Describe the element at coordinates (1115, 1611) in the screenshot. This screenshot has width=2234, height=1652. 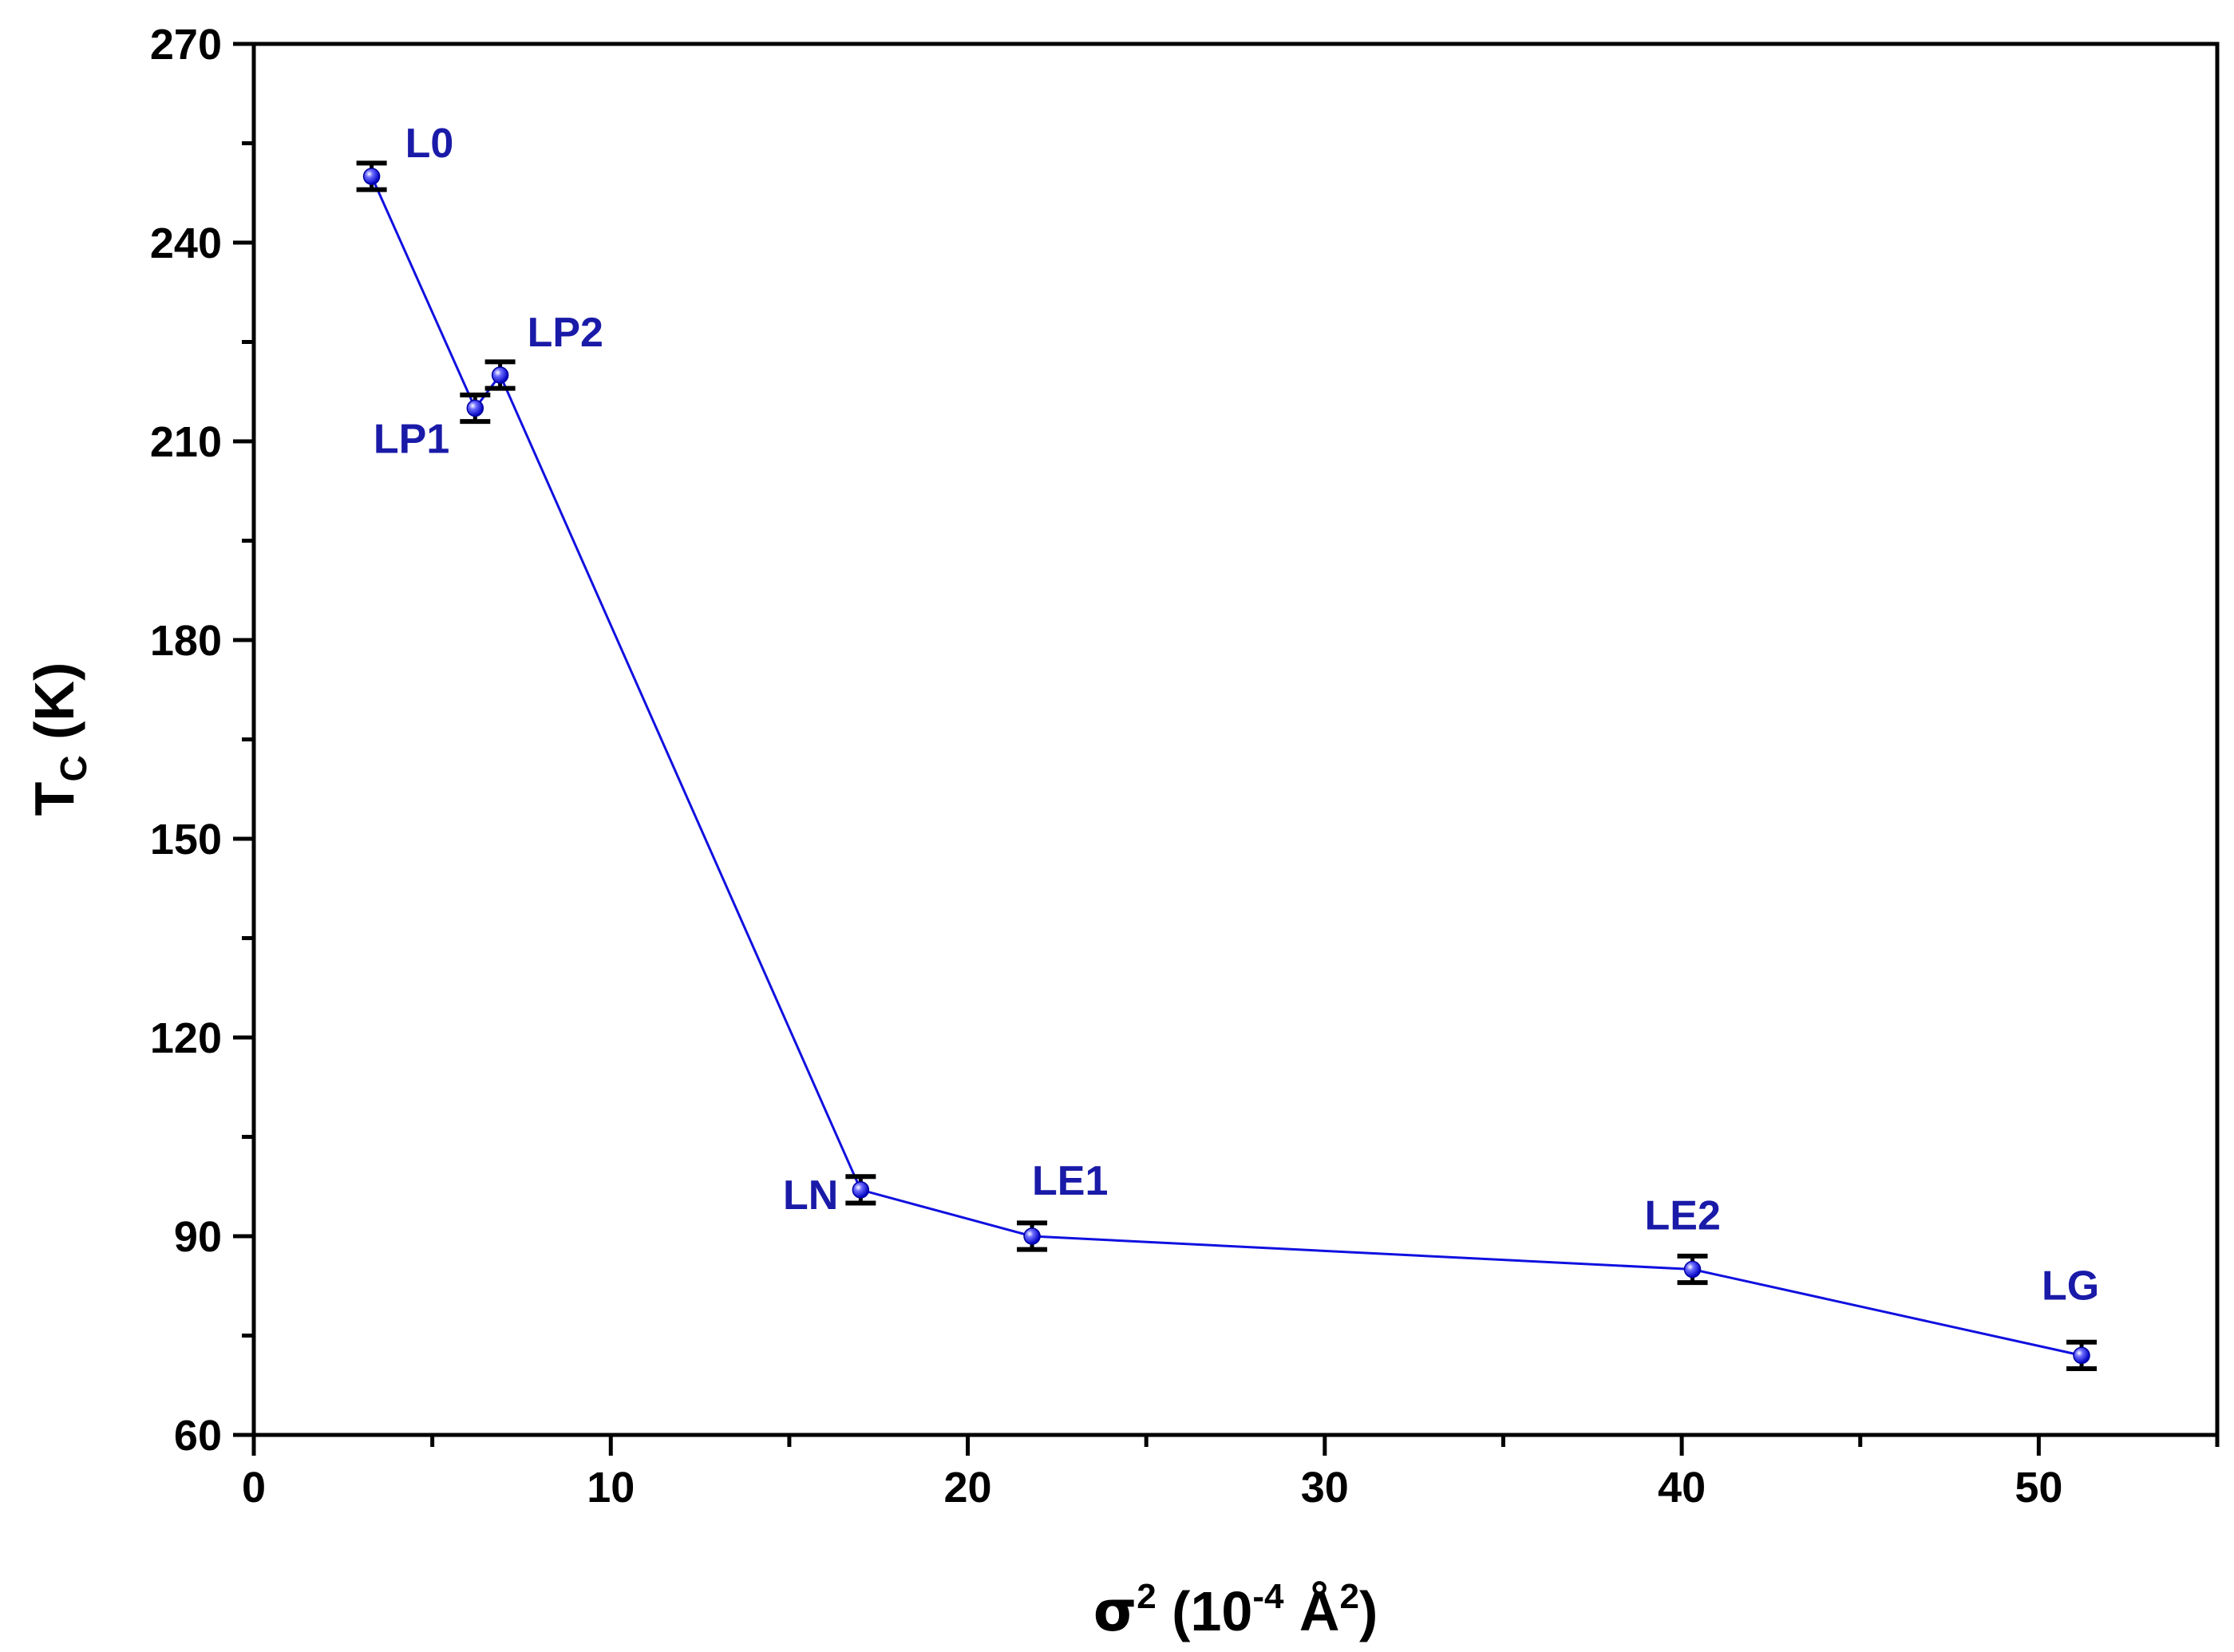
I see `x-axis-title-symbol: σ` at that location.